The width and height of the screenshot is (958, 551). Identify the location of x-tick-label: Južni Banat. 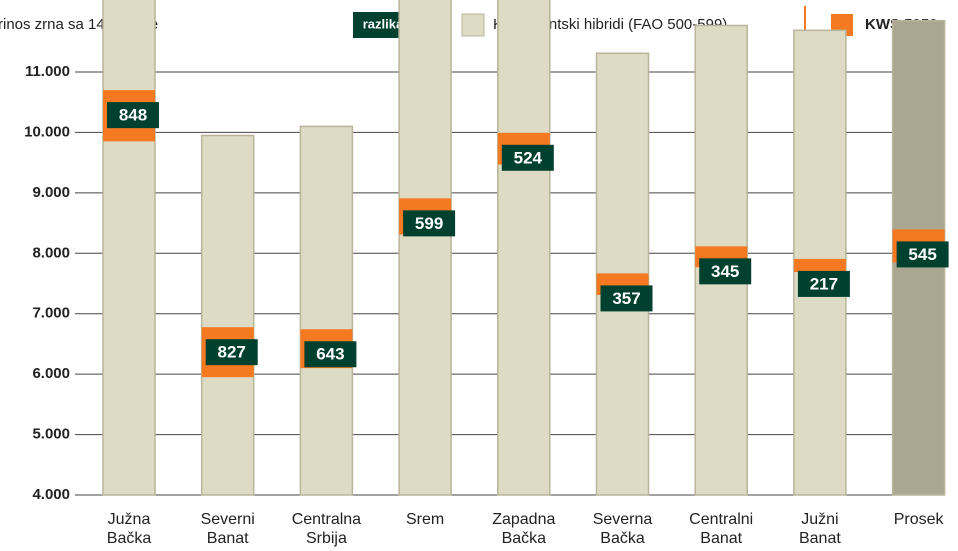
(819, 529).